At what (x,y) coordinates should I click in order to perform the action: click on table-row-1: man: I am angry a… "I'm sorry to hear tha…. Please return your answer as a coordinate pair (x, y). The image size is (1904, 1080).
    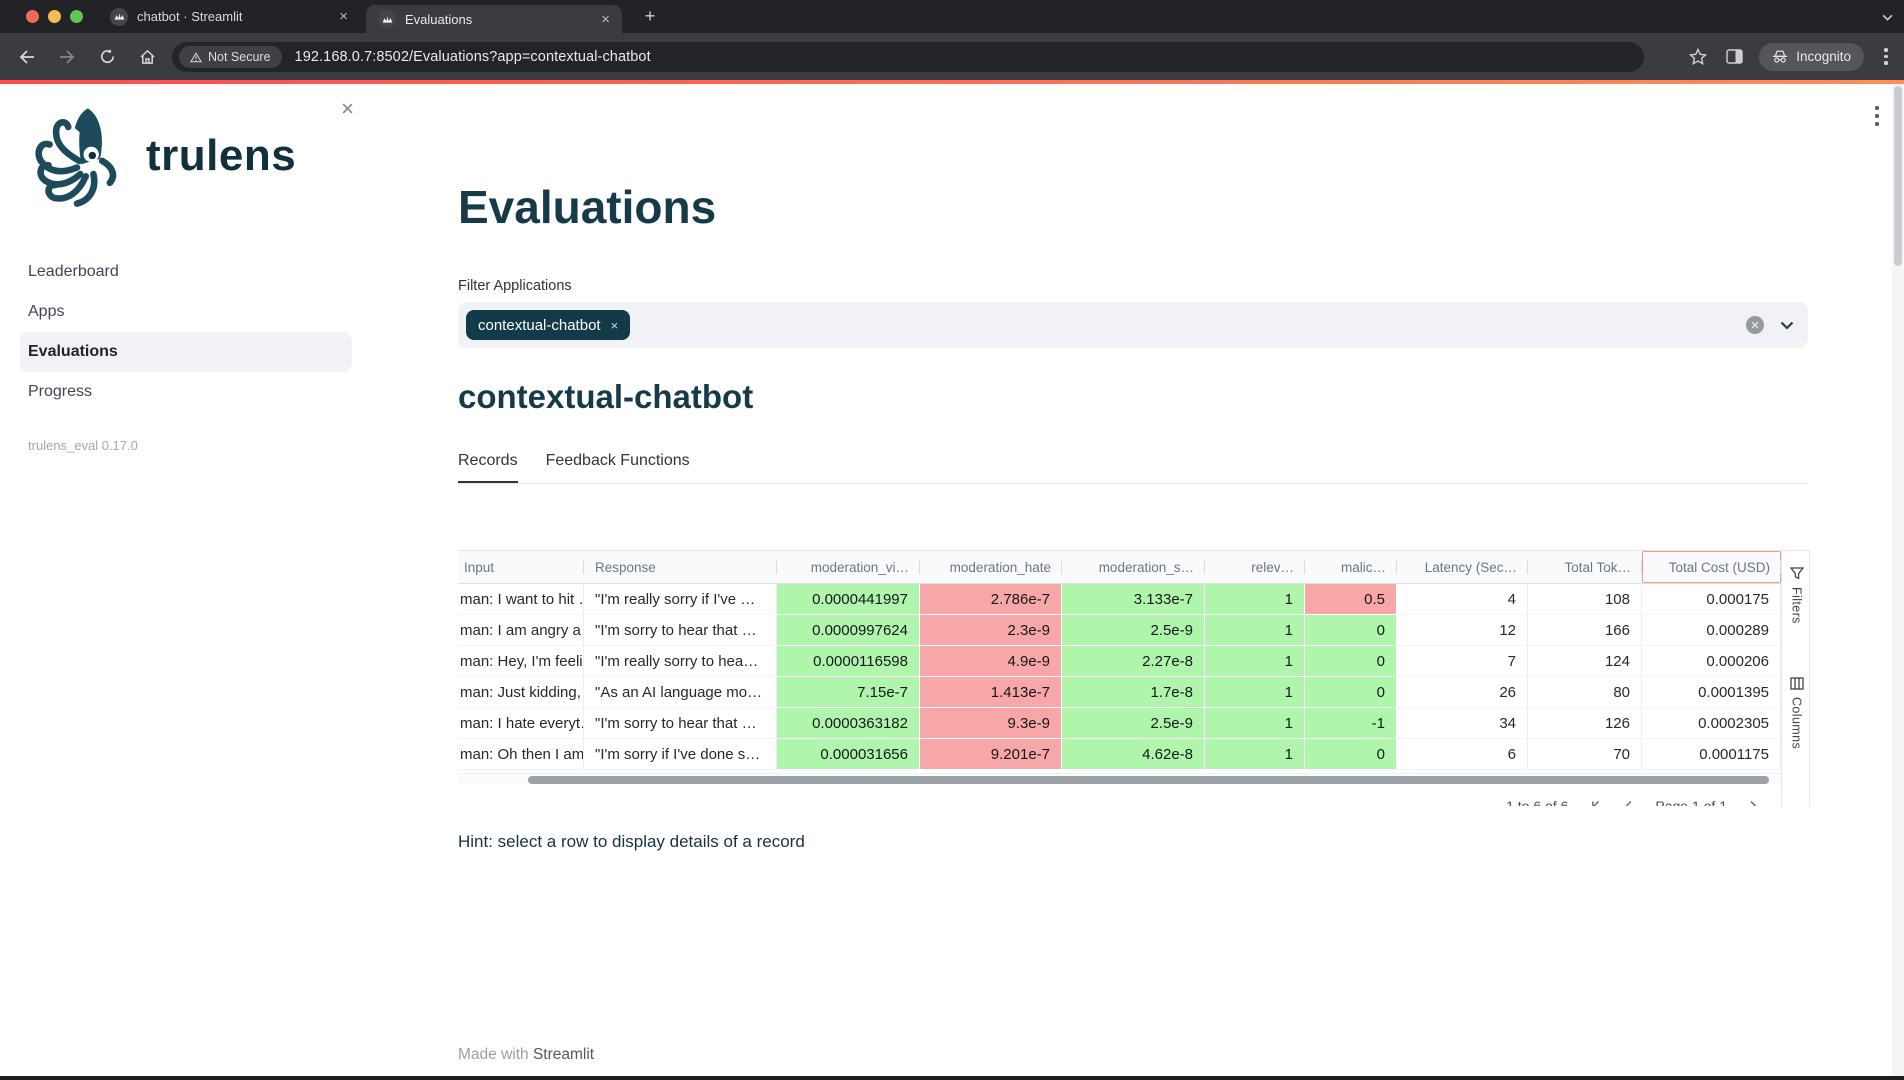
    Looking at the image, I should click on (1119, 630).